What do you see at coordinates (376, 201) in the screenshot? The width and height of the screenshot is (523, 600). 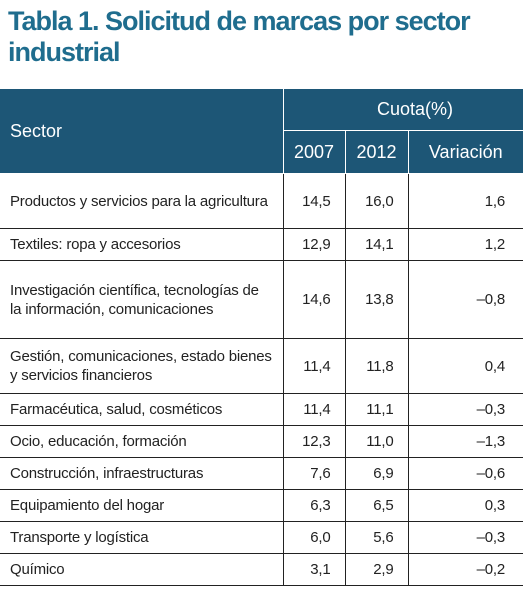 I see `value-cell: 16,0` at bounding box center [376, 201].